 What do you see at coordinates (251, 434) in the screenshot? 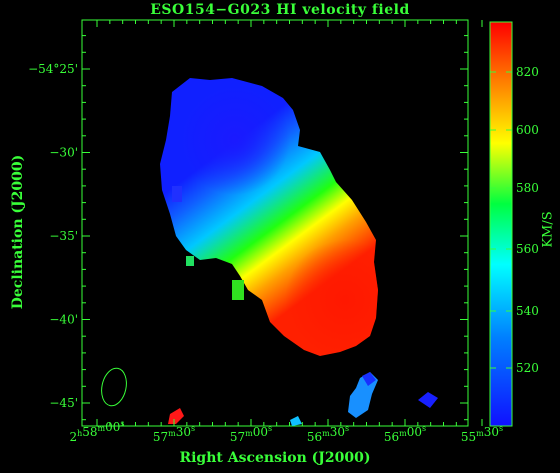
I see `x-tick-label: 57m00s` at bounding box center [251, 434].